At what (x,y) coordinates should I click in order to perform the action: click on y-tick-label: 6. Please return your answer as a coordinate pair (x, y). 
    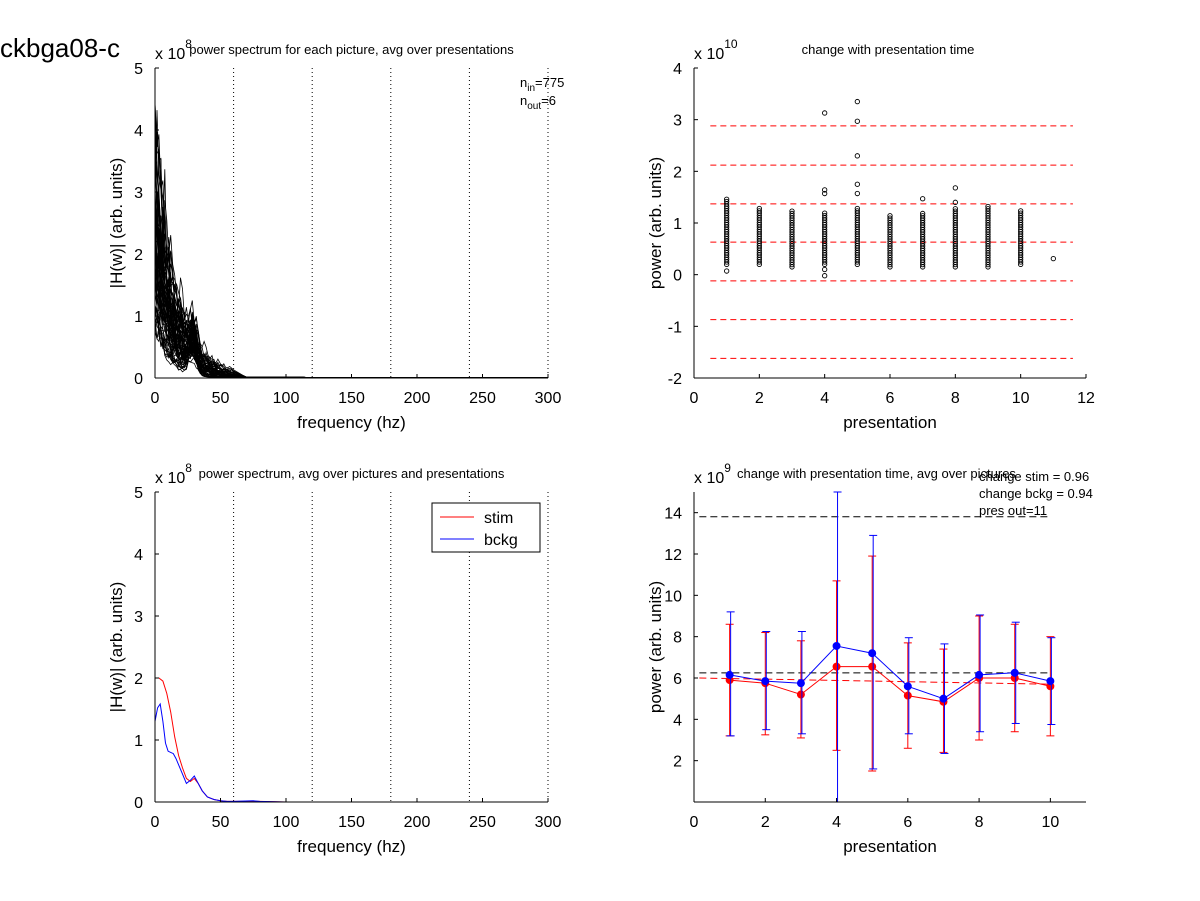
    Looking at the image, I should click on (677, 679).